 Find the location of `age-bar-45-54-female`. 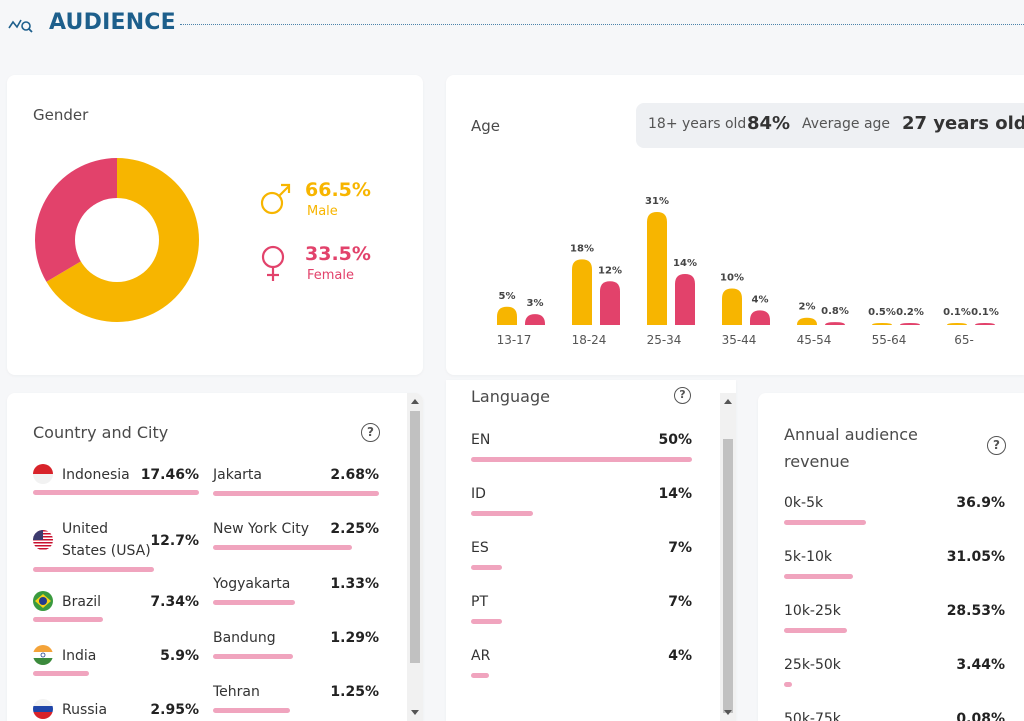

age-bar-45-54-female is located at coordinates (835, 323).